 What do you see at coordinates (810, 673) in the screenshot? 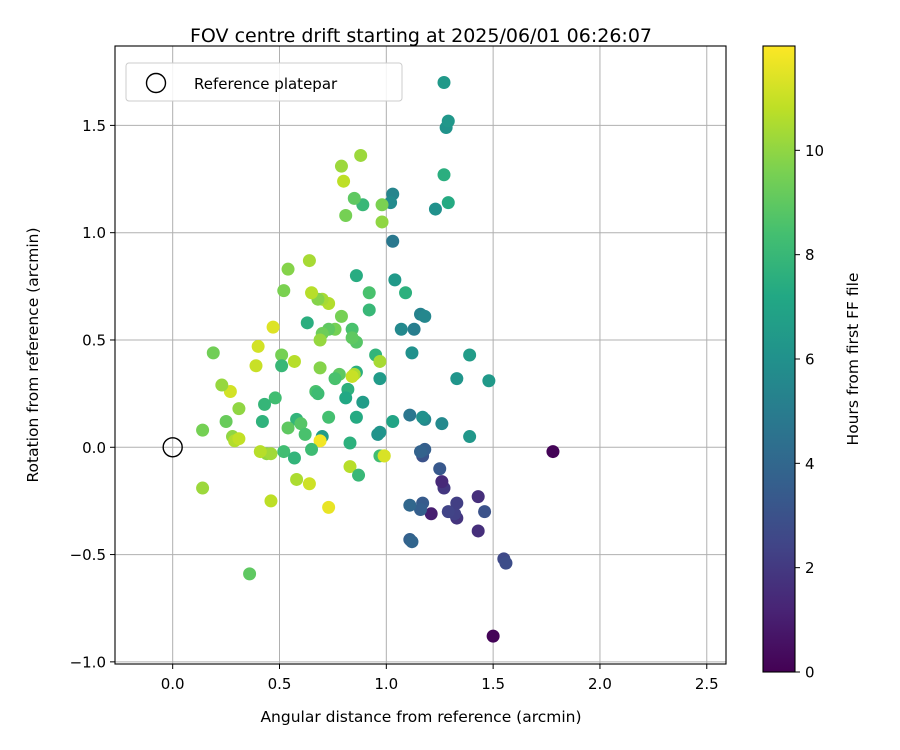
I see `colorbar-tick-label: 0` at bounding box center [810, 673].